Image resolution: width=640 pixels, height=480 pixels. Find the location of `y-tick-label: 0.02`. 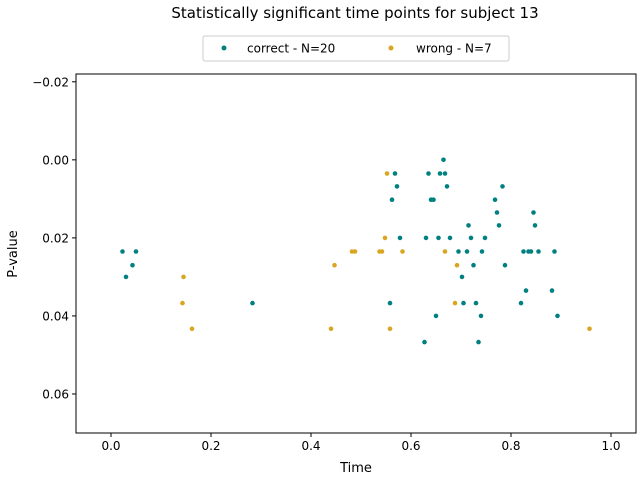

y-tick-label: 0.02 is located at coordinates (55, 238).